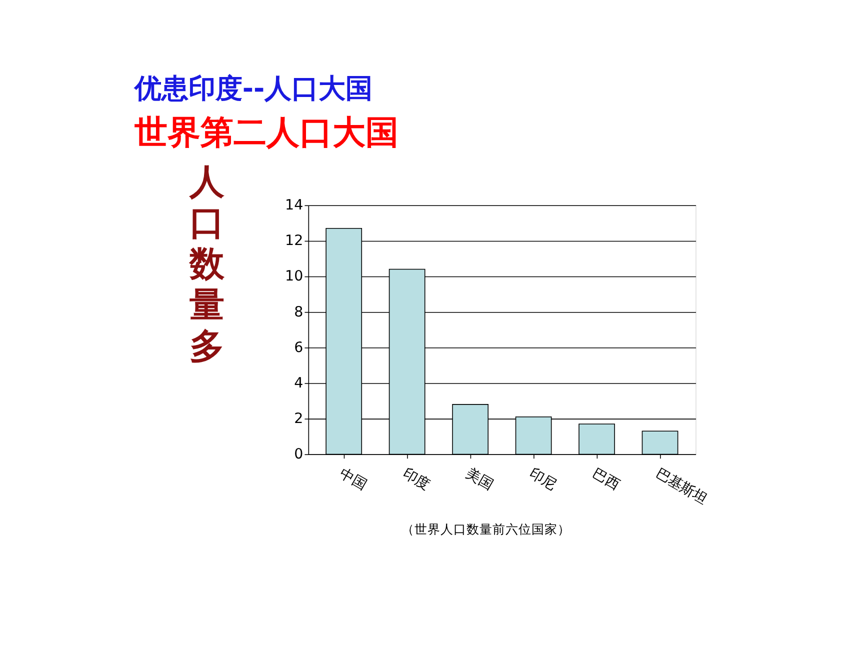  What do you see at coordinates (265, 132) in the screenshot?
I see `chart-subtitle: 世界第二人口大国` at bounding box center [265, 132].